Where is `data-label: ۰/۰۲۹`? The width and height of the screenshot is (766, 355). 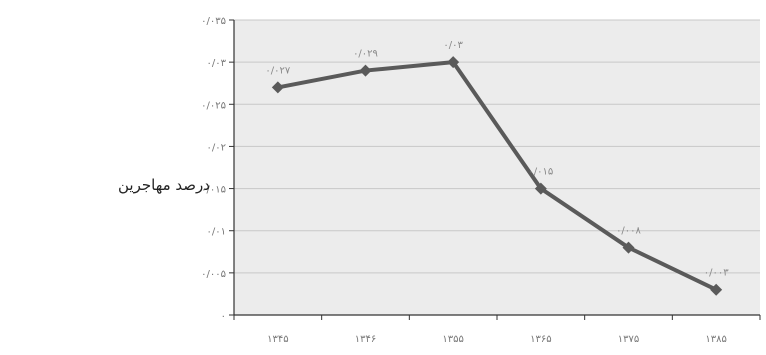 data-label: ۰/۰۲۹ is located at coordinates (365, 54).